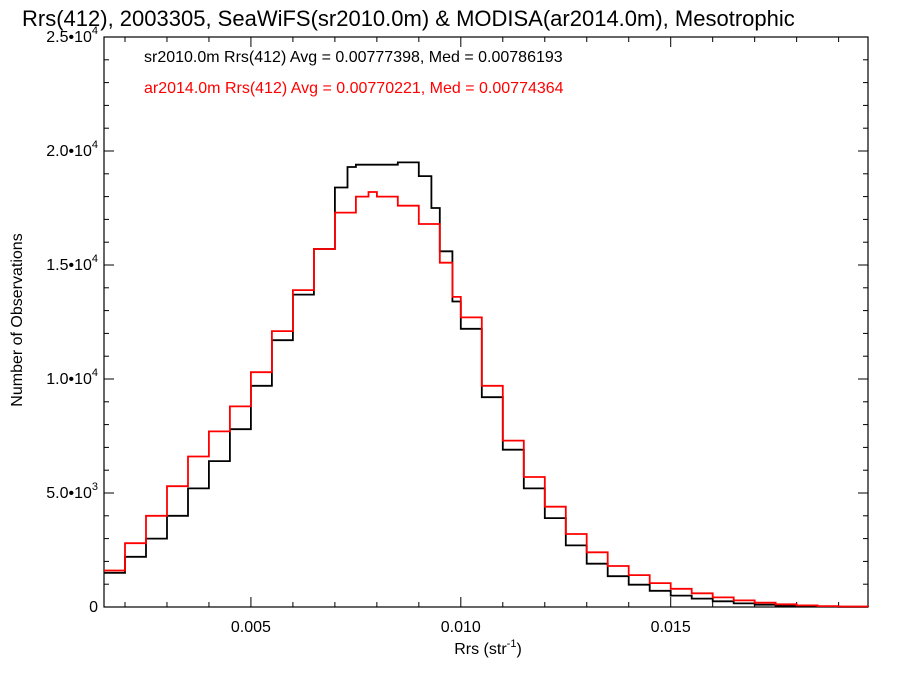 This screenshot has height=675, width=900. I want to click on y-tick-mantissa: 1.5•10, so click(69, 265).